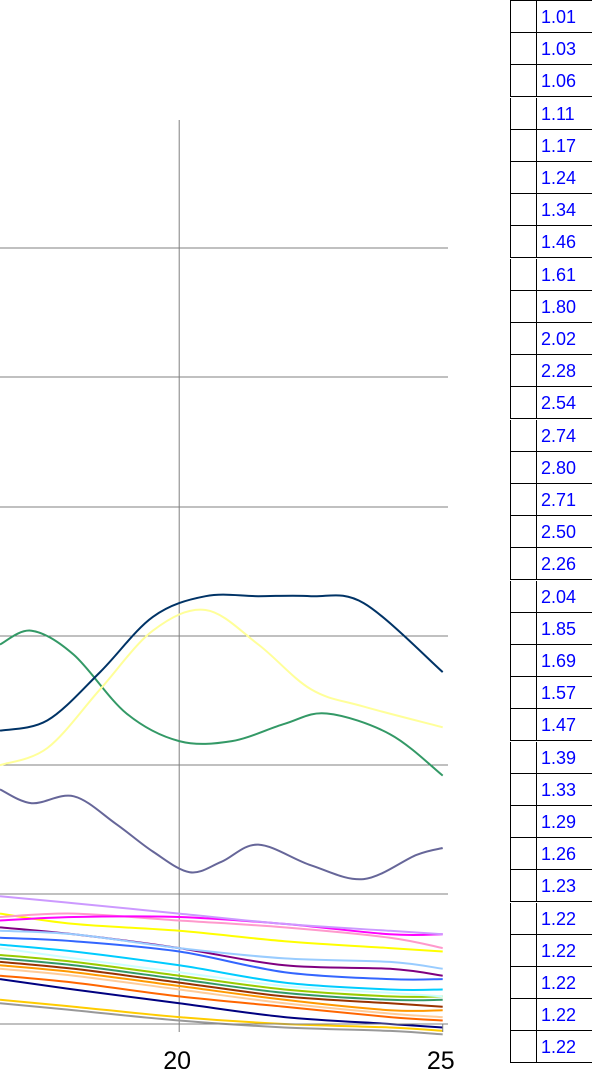 The image size is (592, 1085). I want to click on table-row: 1.26, so click(544, 854).